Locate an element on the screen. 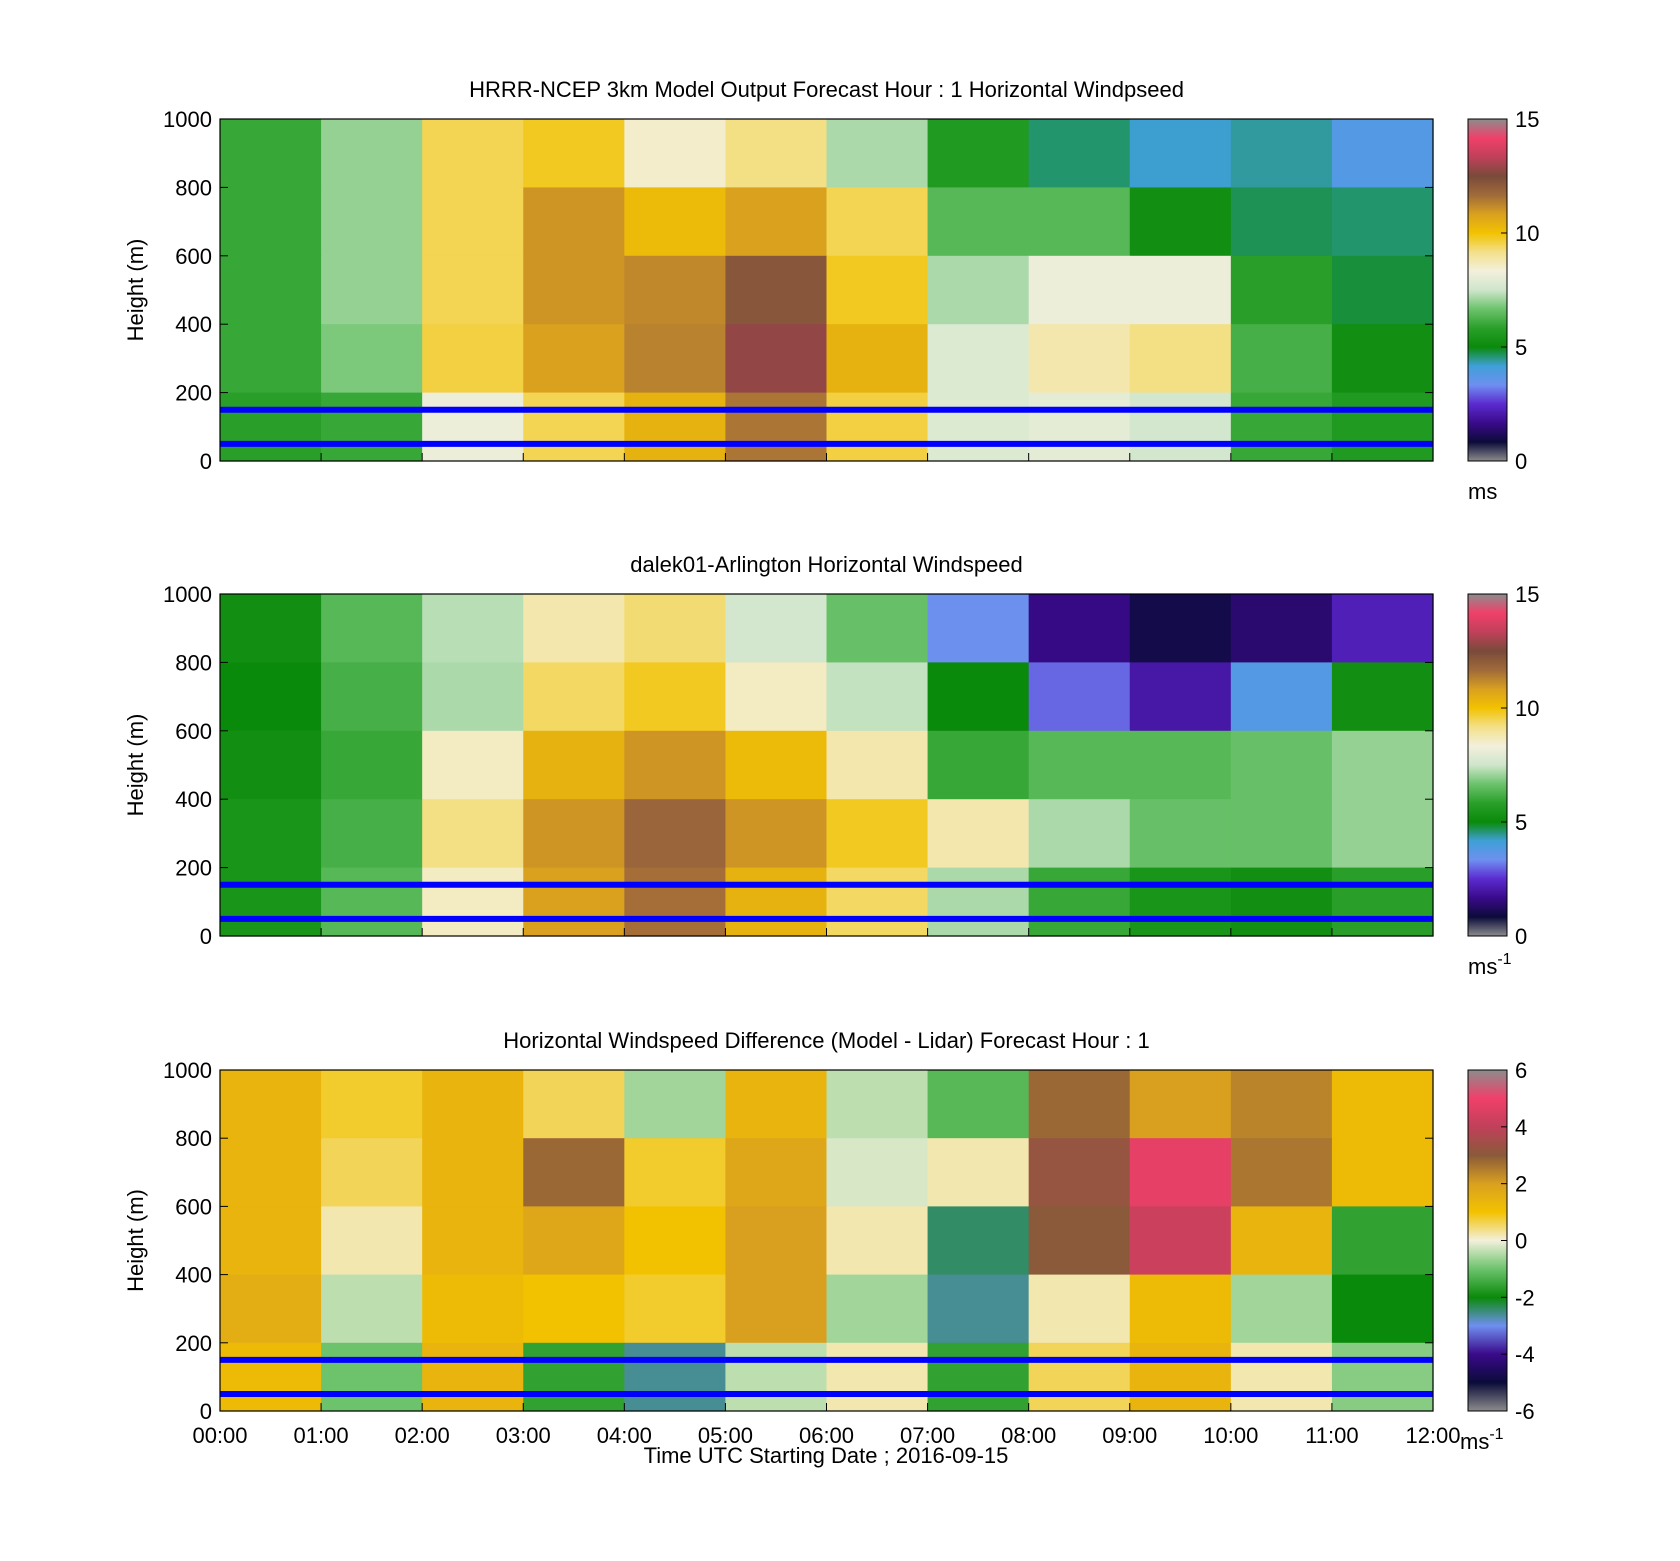 The height and width of the screenshot is (1561, 1680). colorbar-tick-label: -6 is located at coordinates (1525, 1411).